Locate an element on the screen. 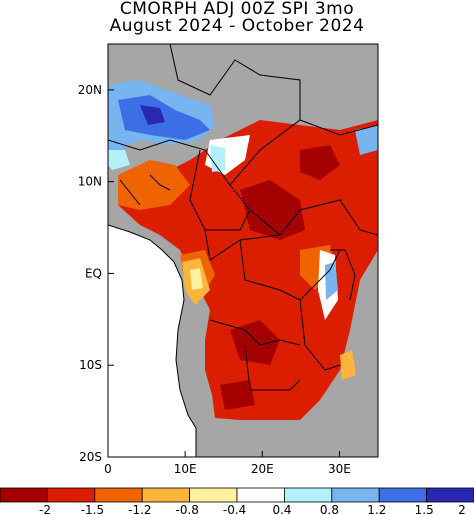  legend-label: -1.2 is located at coordinates (139, 508).